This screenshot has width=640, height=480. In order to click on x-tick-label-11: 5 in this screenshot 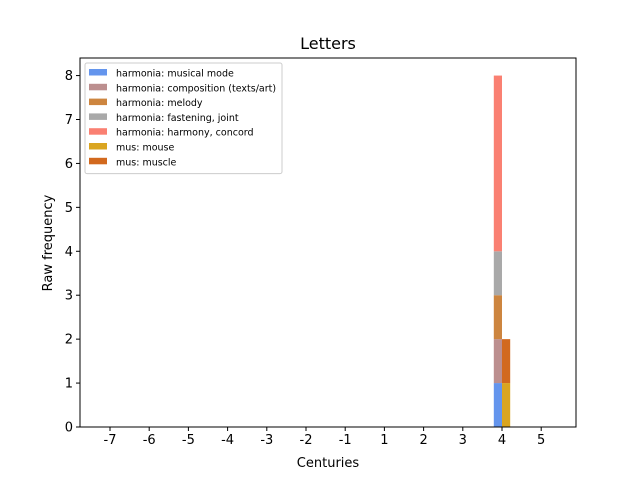, I will do `click(541, 440)`.